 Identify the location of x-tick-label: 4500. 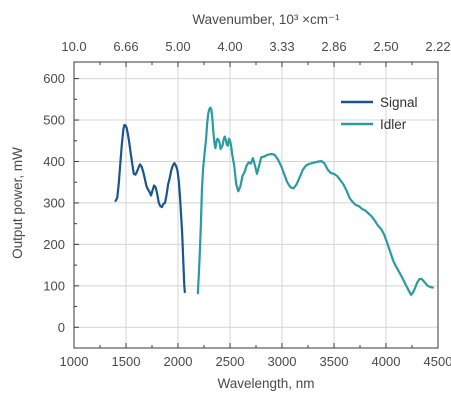
(437, 361).